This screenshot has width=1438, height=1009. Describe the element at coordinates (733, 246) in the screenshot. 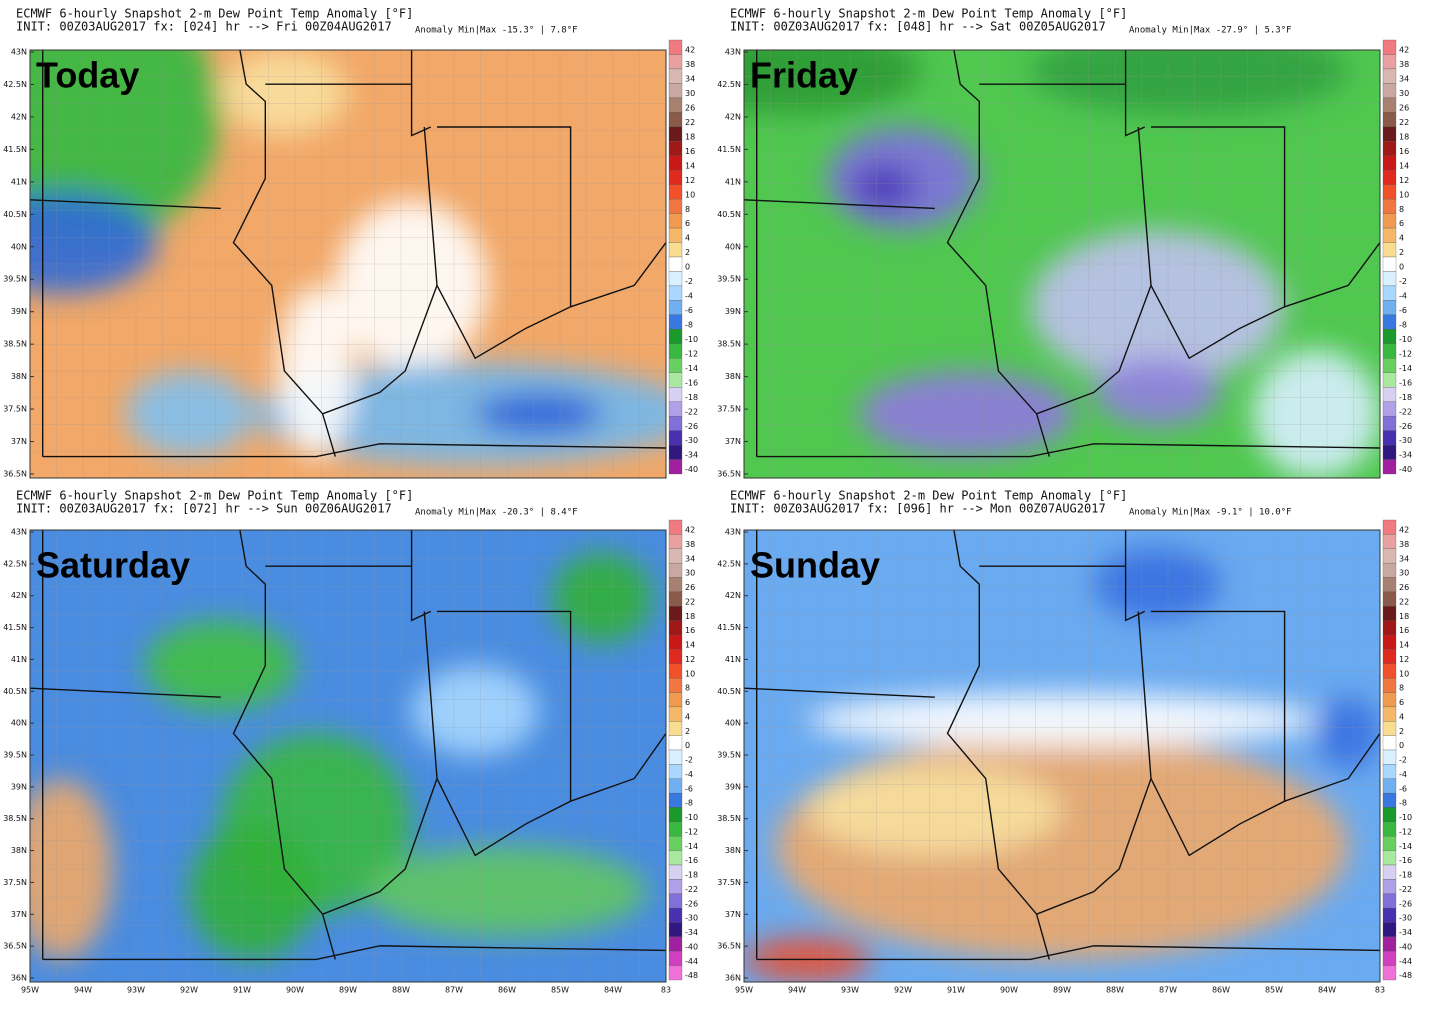

I see `lat-label: 40N` at that location.